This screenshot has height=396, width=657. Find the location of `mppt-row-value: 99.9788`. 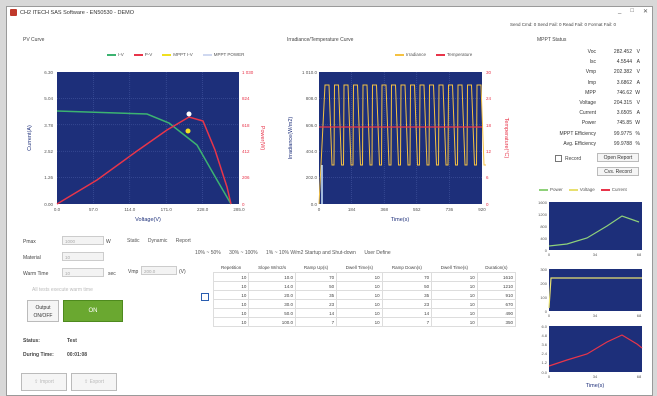

mppt-row-value: 99.9788 is located at coordinates (622, 143).